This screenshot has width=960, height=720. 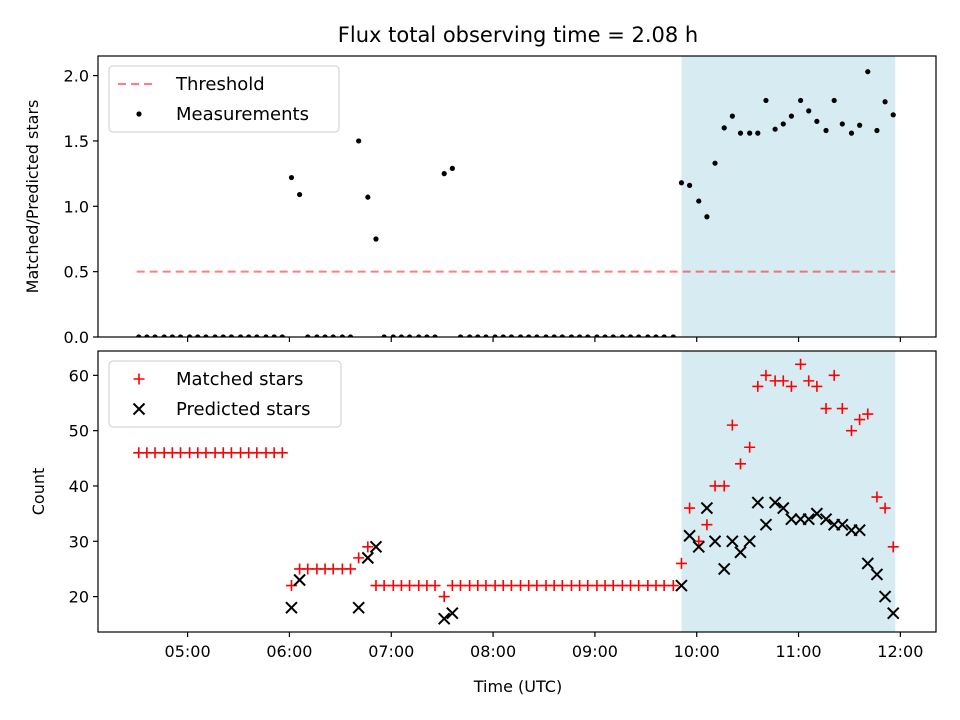 What do you see at coordinates (79, 541) in the screenshot?
I see `y-tick-label: 30` at bounding box center [79, 541].